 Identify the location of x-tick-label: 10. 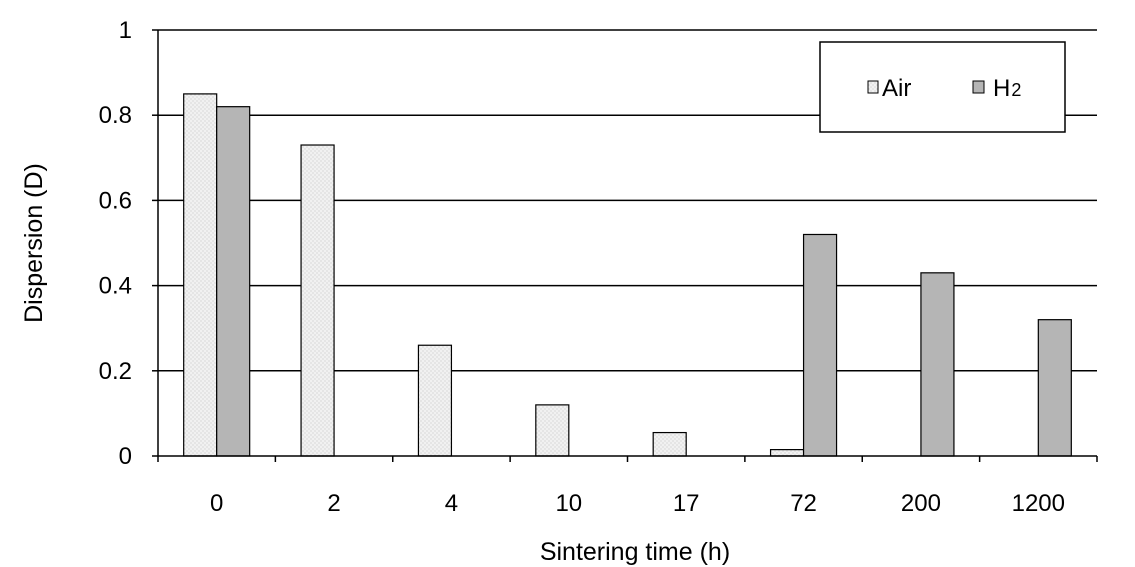
(568, 503).